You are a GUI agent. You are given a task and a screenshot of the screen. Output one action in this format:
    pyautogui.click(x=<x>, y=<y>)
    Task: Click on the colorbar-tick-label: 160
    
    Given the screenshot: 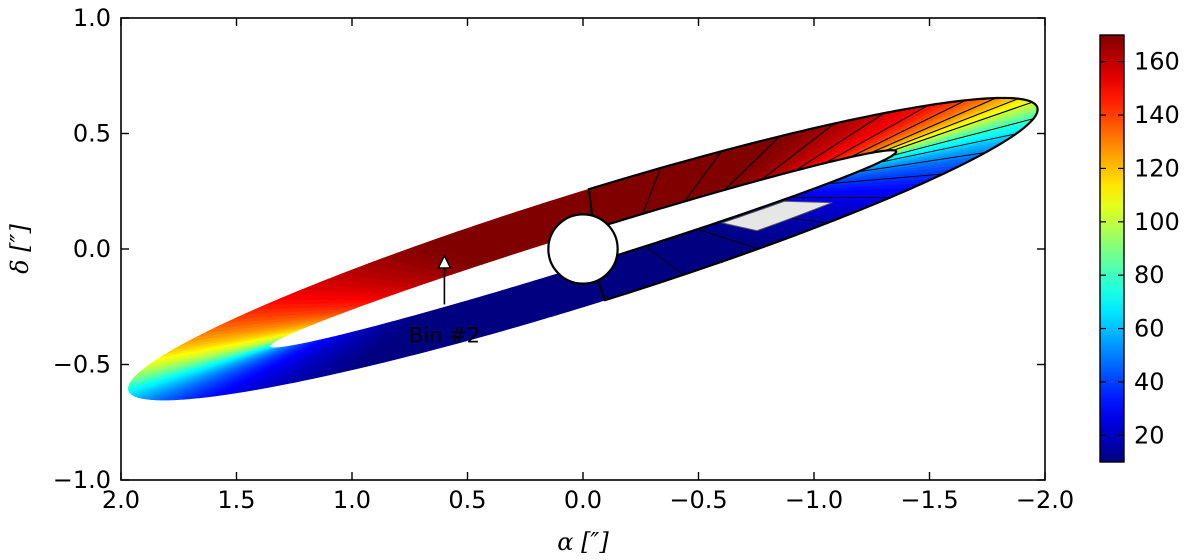 What is the action you would take?
    pyautogui.click(x=1157, y=62)
    